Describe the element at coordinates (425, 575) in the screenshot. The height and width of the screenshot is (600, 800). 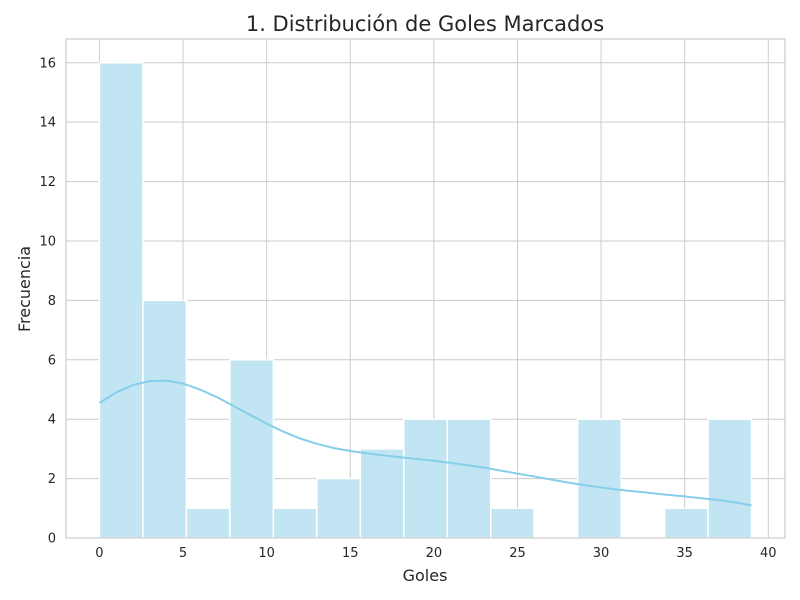
I see `x-axis-label: Goles` at that location.